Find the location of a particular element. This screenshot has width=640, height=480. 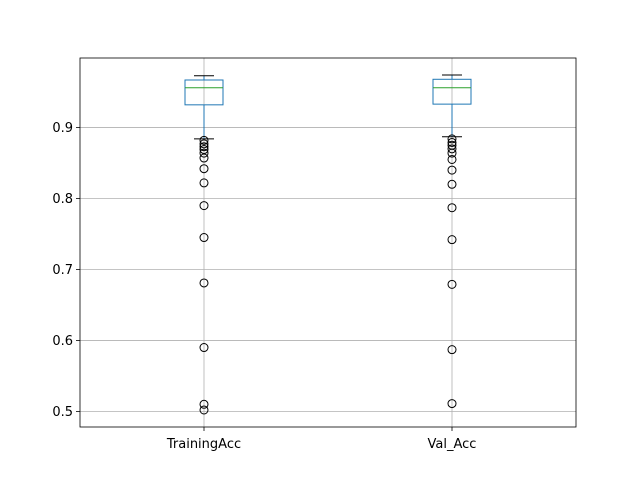

y-tick-label: 0.7 is located at coordinates (62, 270).